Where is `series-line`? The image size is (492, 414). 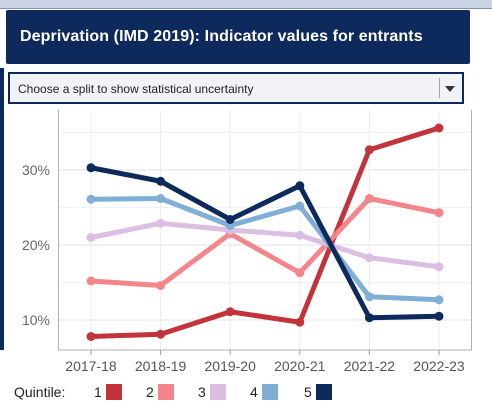 series-line is located at coordinates (265, 245).